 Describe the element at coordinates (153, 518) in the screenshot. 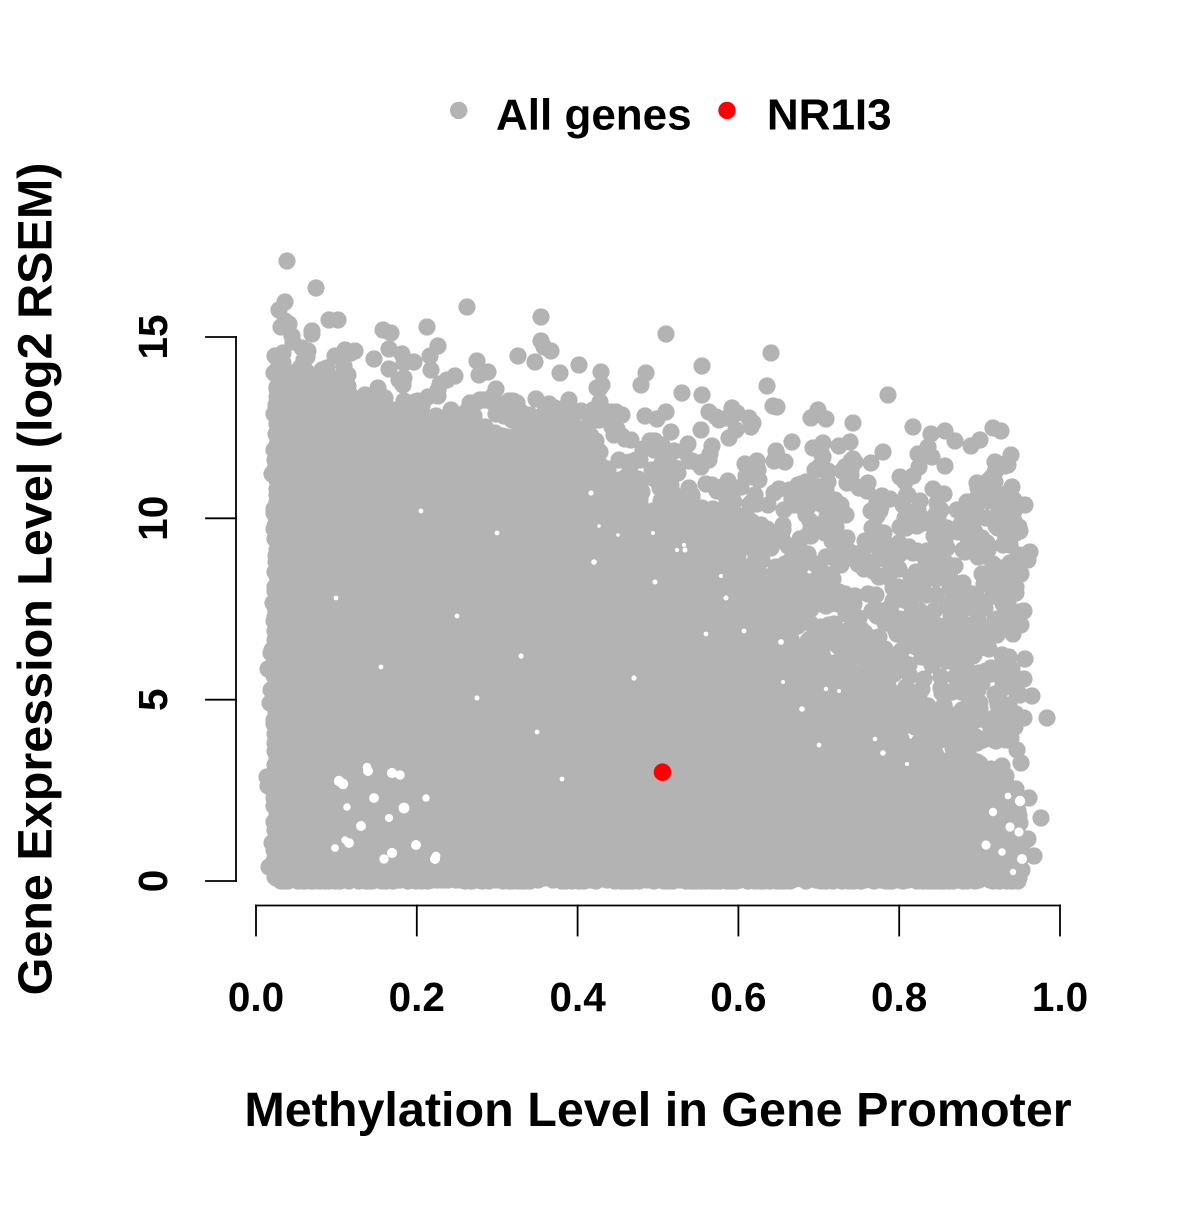

I see `svg-text: 10` at that location.